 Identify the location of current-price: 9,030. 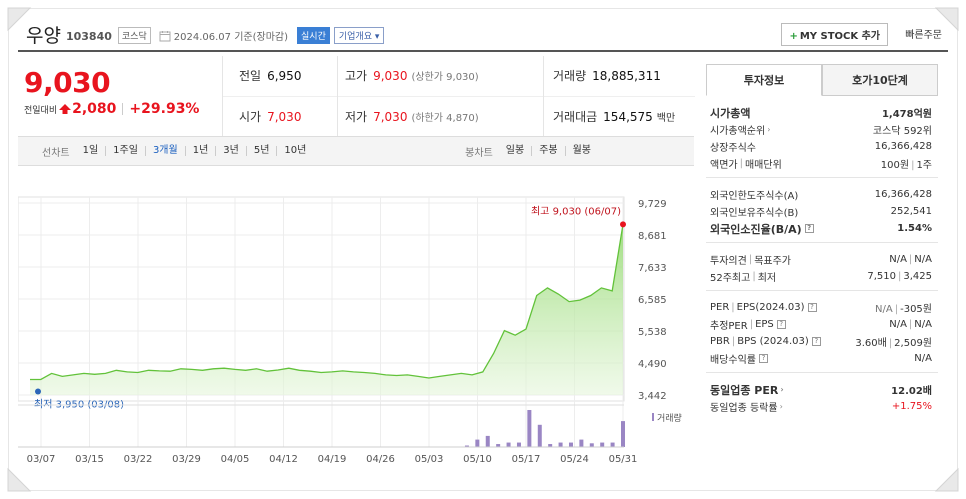
(67, 82).